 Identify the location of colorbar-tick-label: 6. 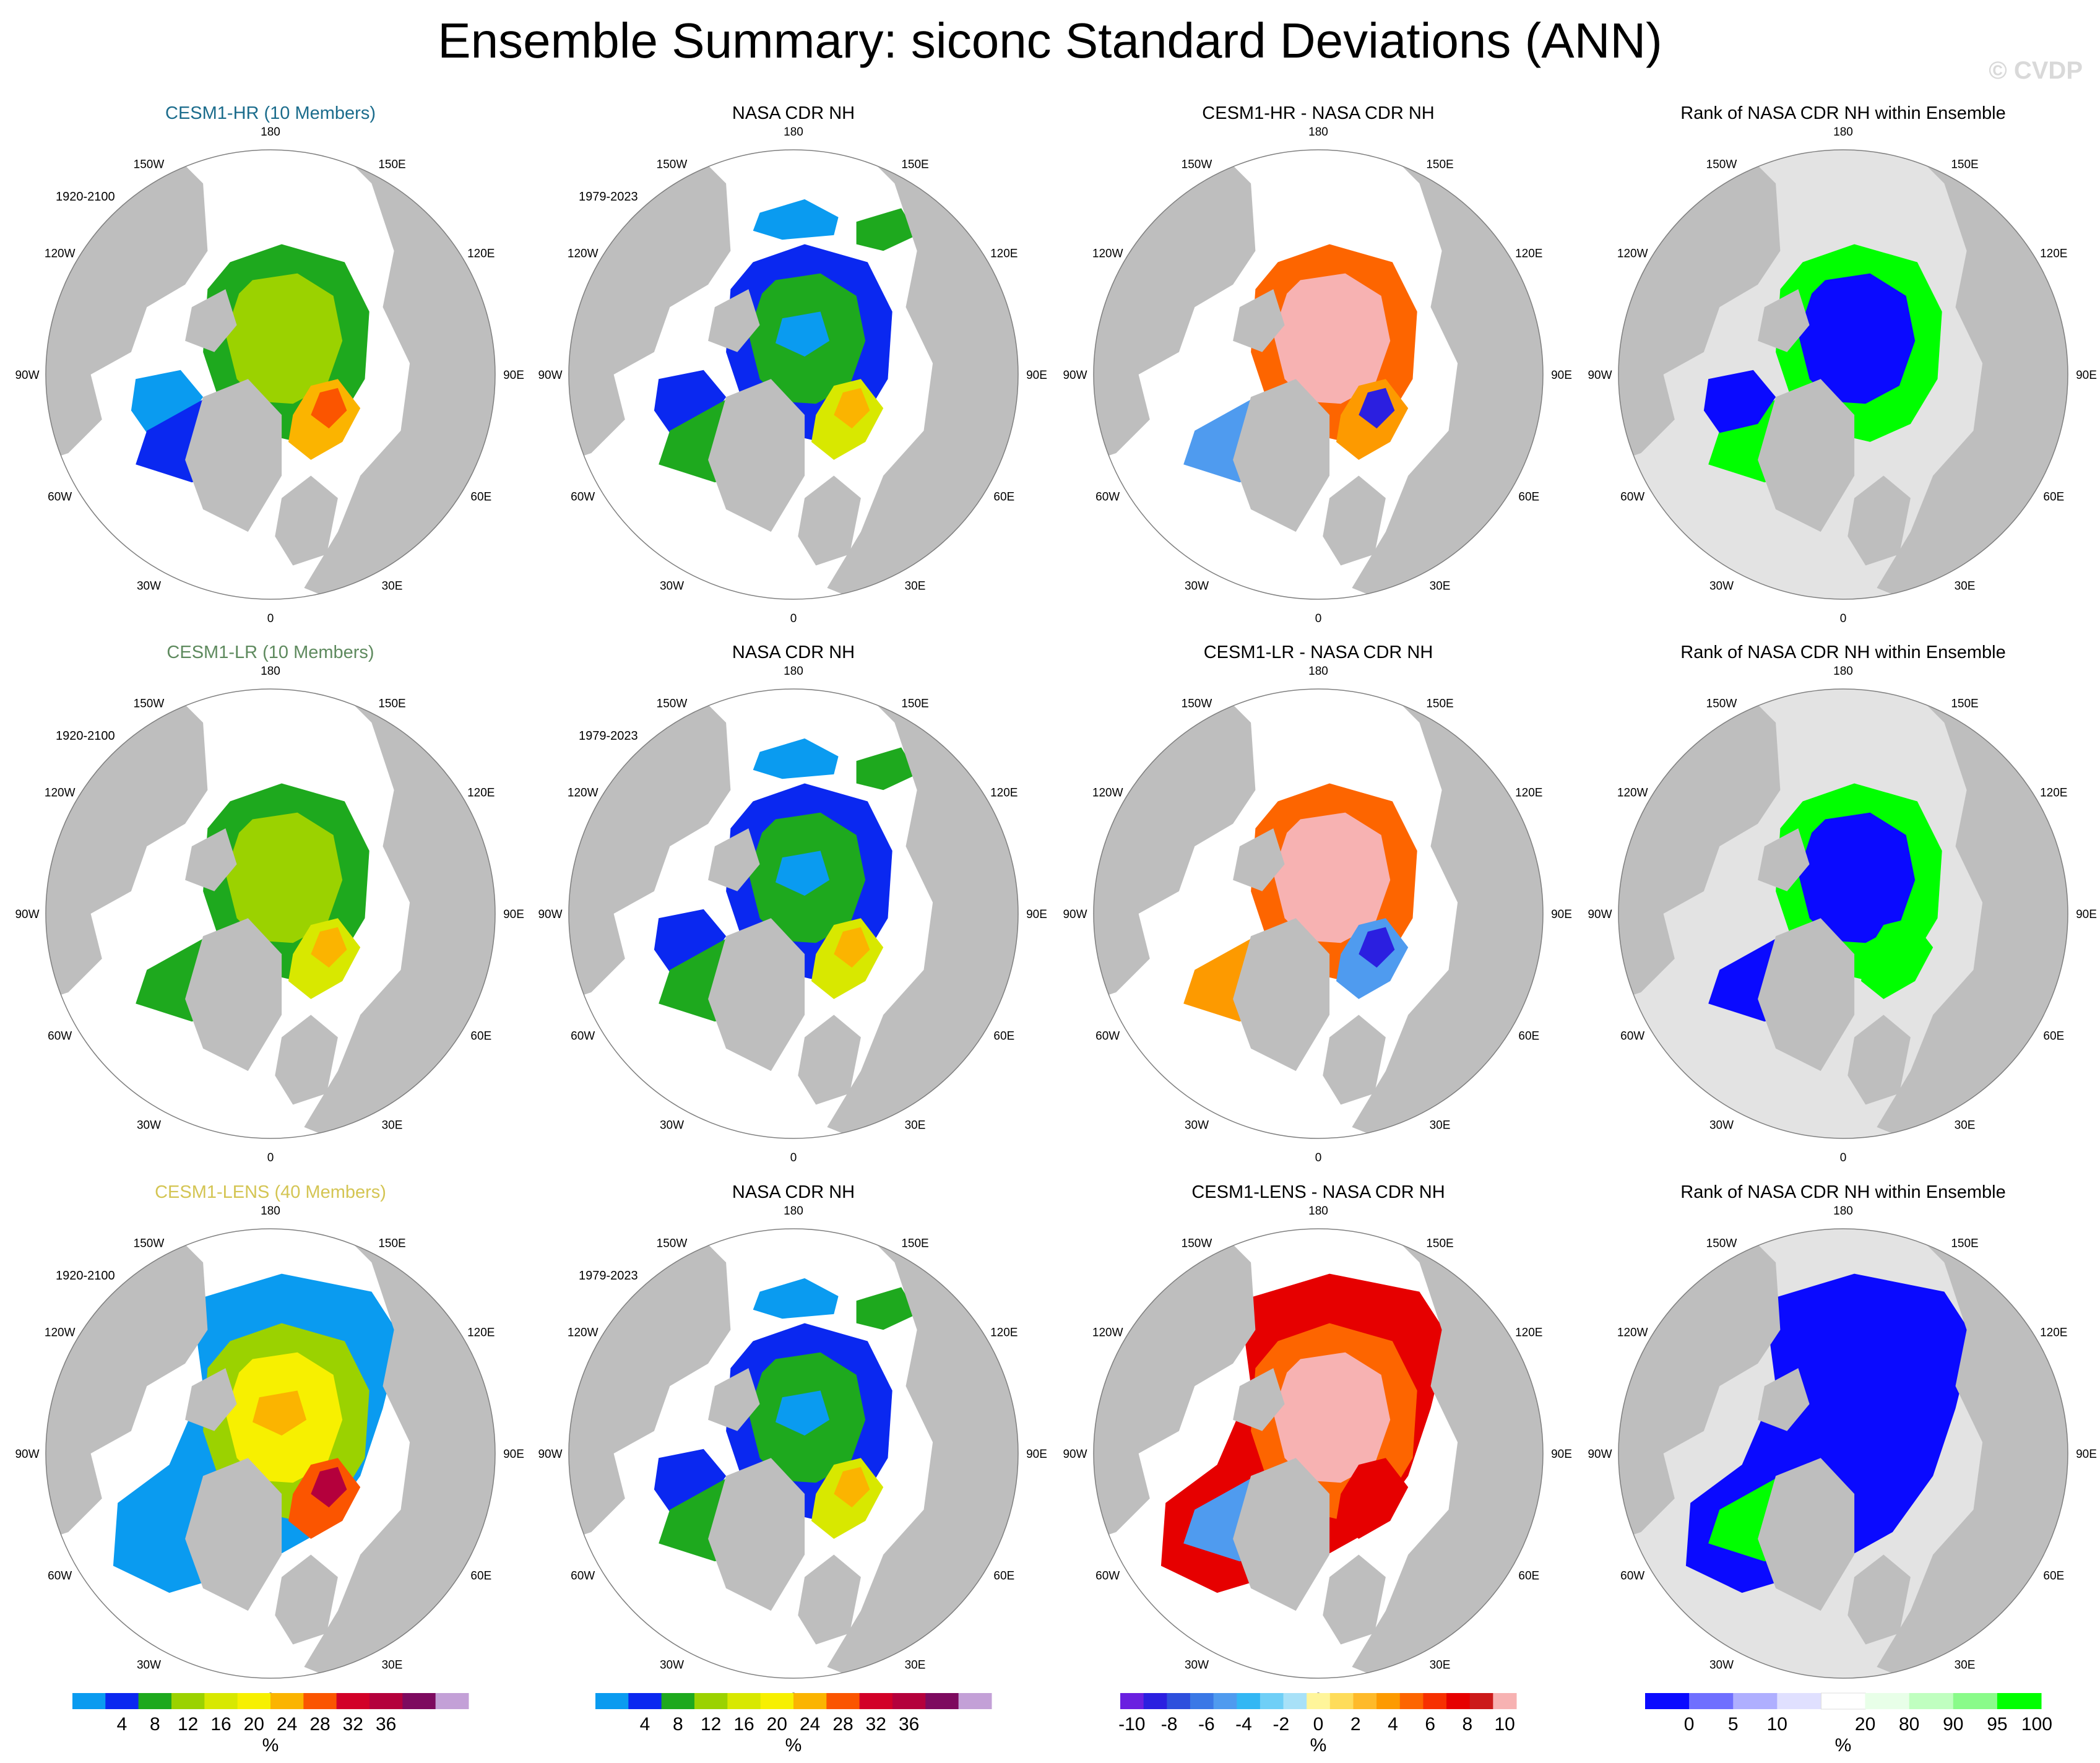
(1430, 1724).